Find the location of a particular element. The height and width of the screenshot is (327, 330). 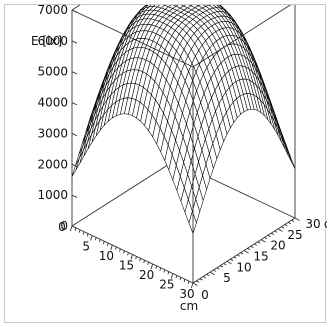

y-tick-label: 10 is located at coordinates (243, 267).